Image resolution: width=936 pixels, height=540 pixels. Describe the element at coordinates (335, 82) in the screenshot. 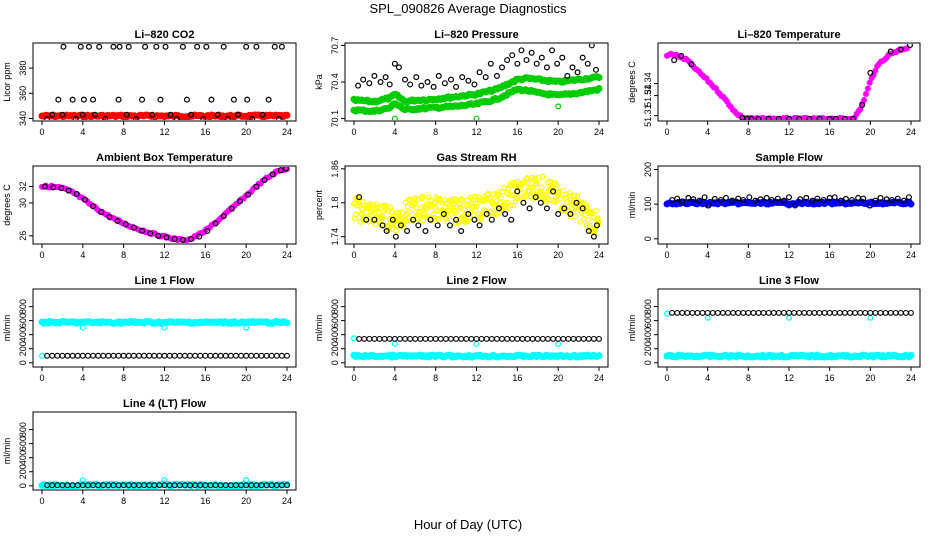

I see `y-tick-label: 70.4` at that location.